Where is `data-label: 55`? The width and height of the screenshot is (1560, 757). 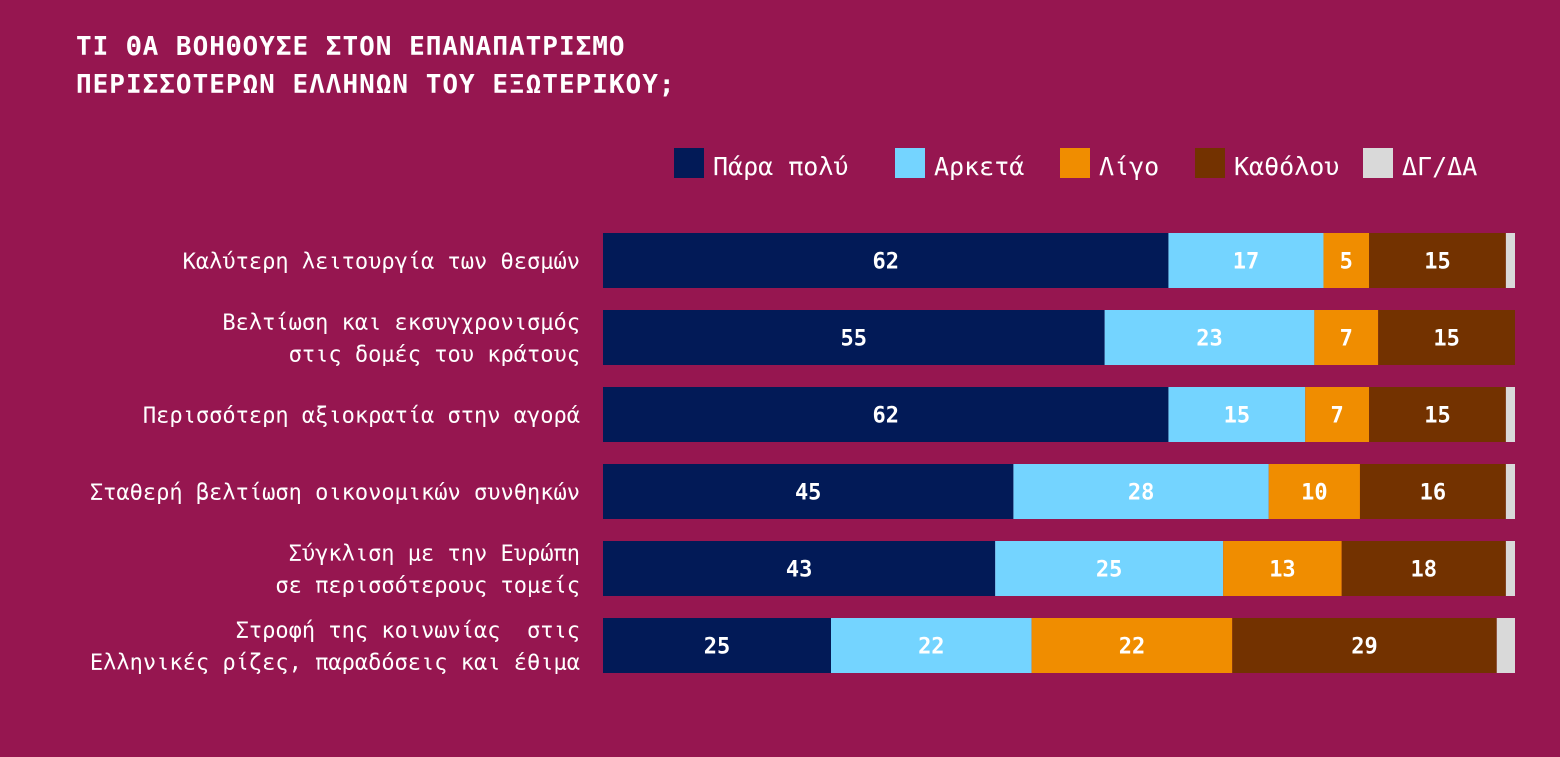
data-label: 55 is located at coordinates (854, 339).